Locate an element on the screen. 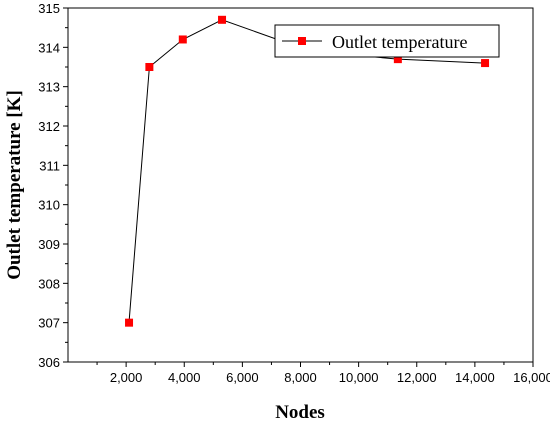 The image size is (550, 424). x-tick-label: 12,000 is located at coordinates (417, 377).